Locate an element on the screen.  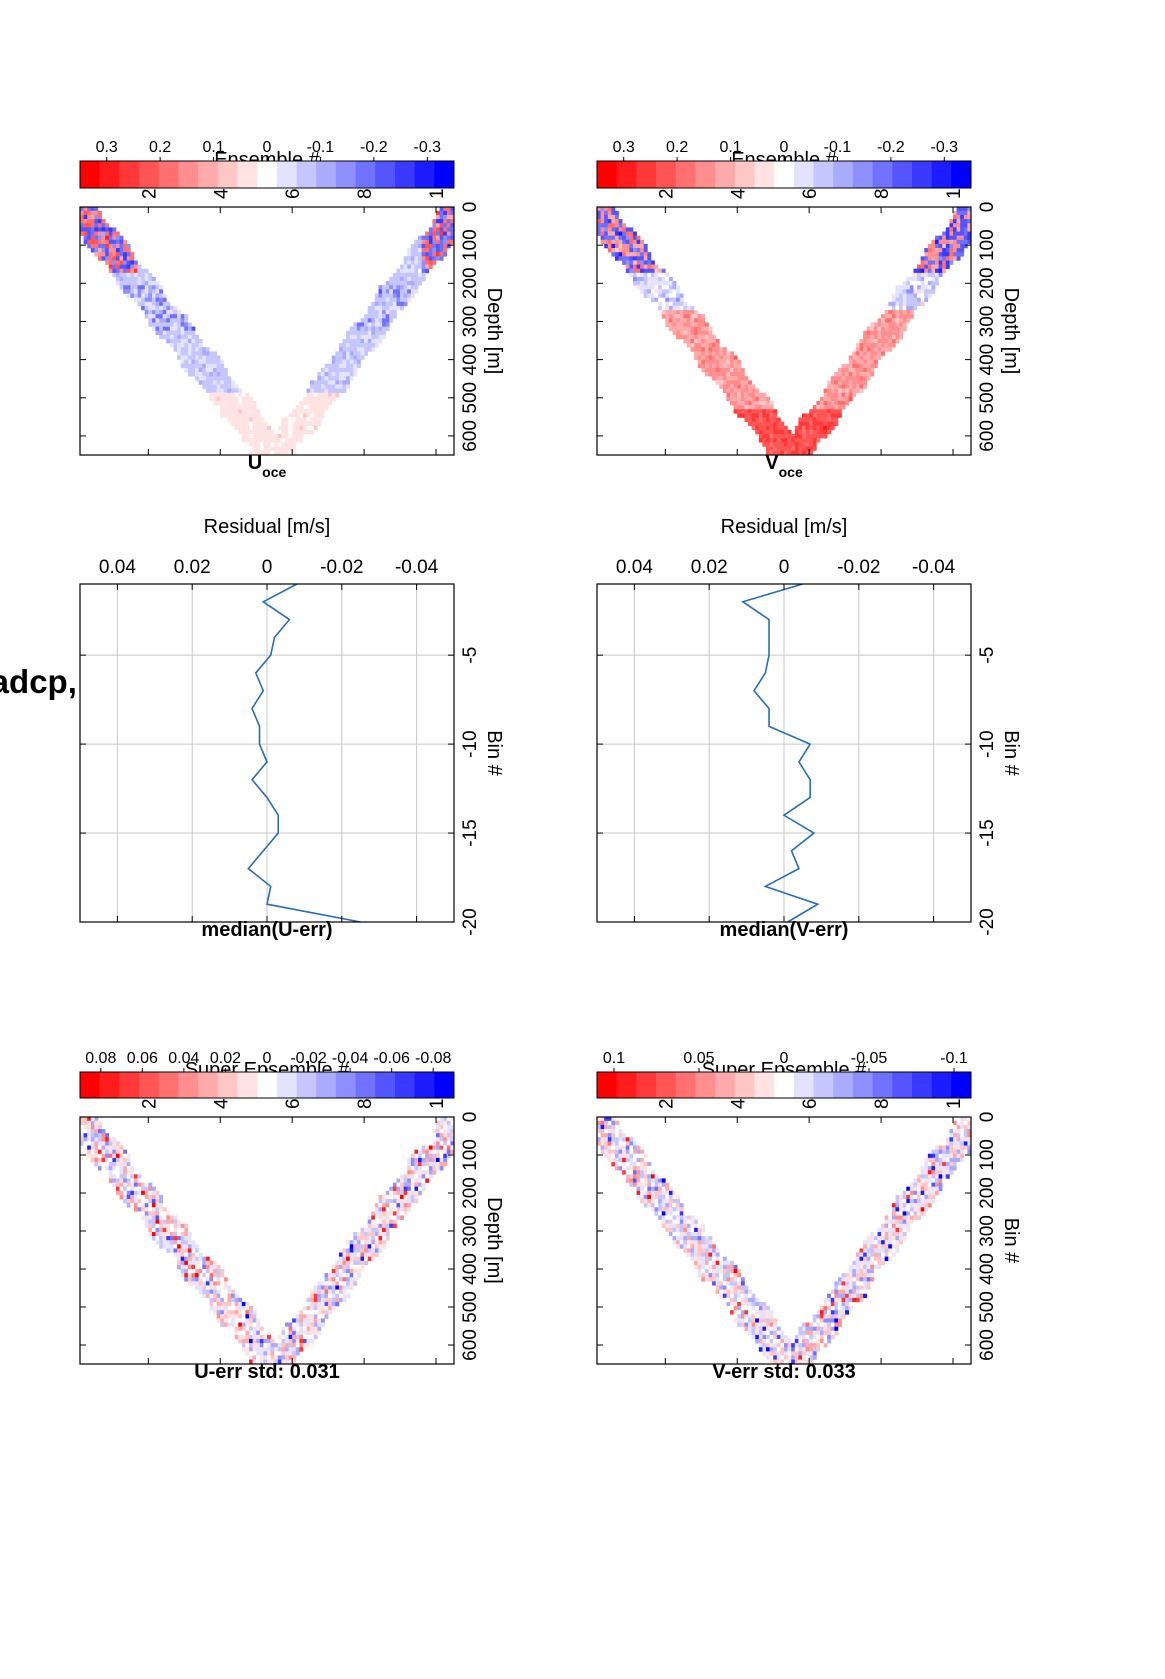
colorbar-tick-label: -0.04 is located at coordinates (350, 1058).